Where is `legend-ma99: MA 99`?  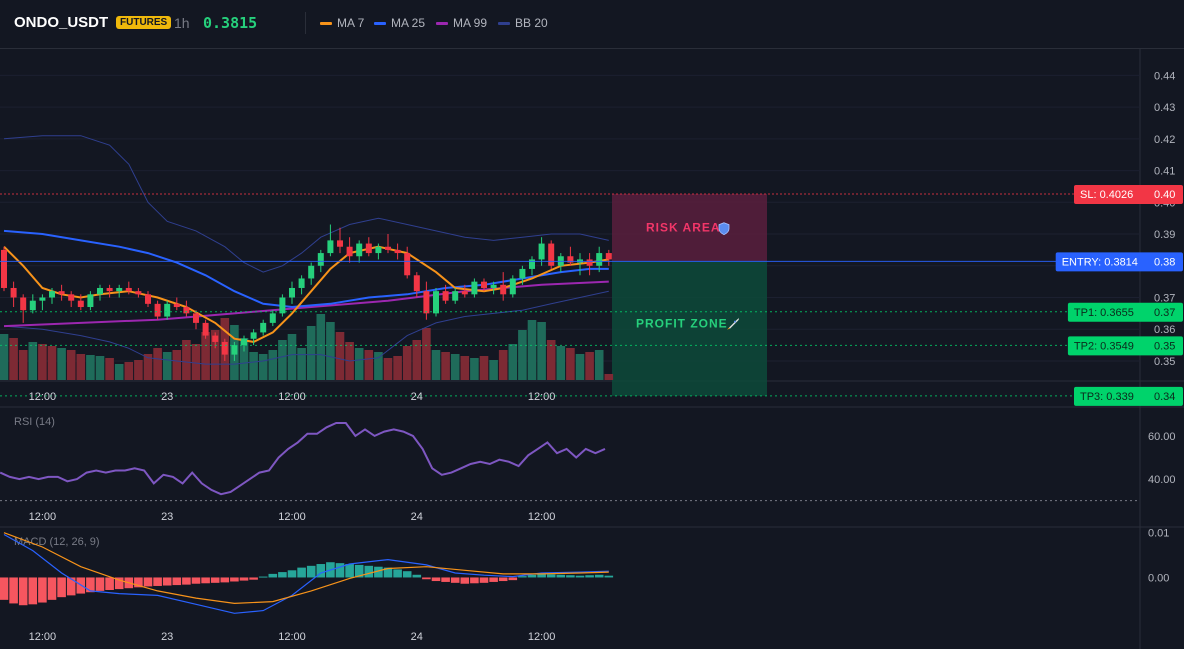
legend-ma99: MA 99 is located at coordinates (461, 23).